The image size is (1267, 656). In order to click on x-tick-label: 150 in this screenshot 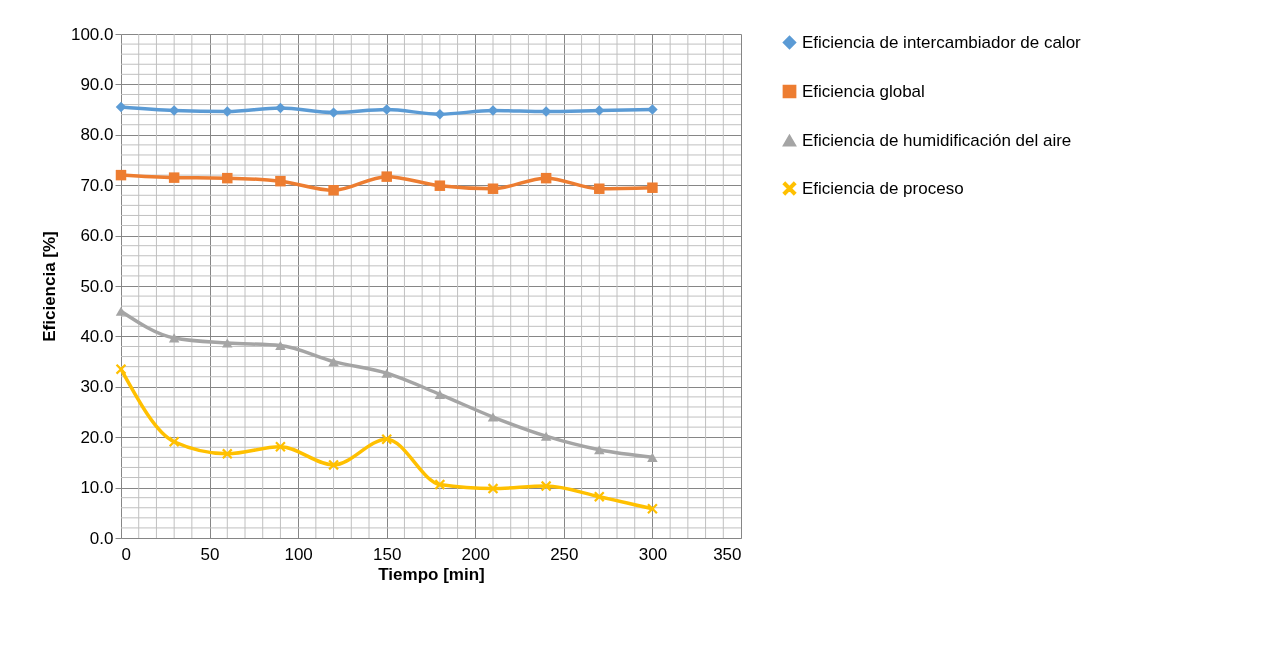, I will do `click(387, 554)`.